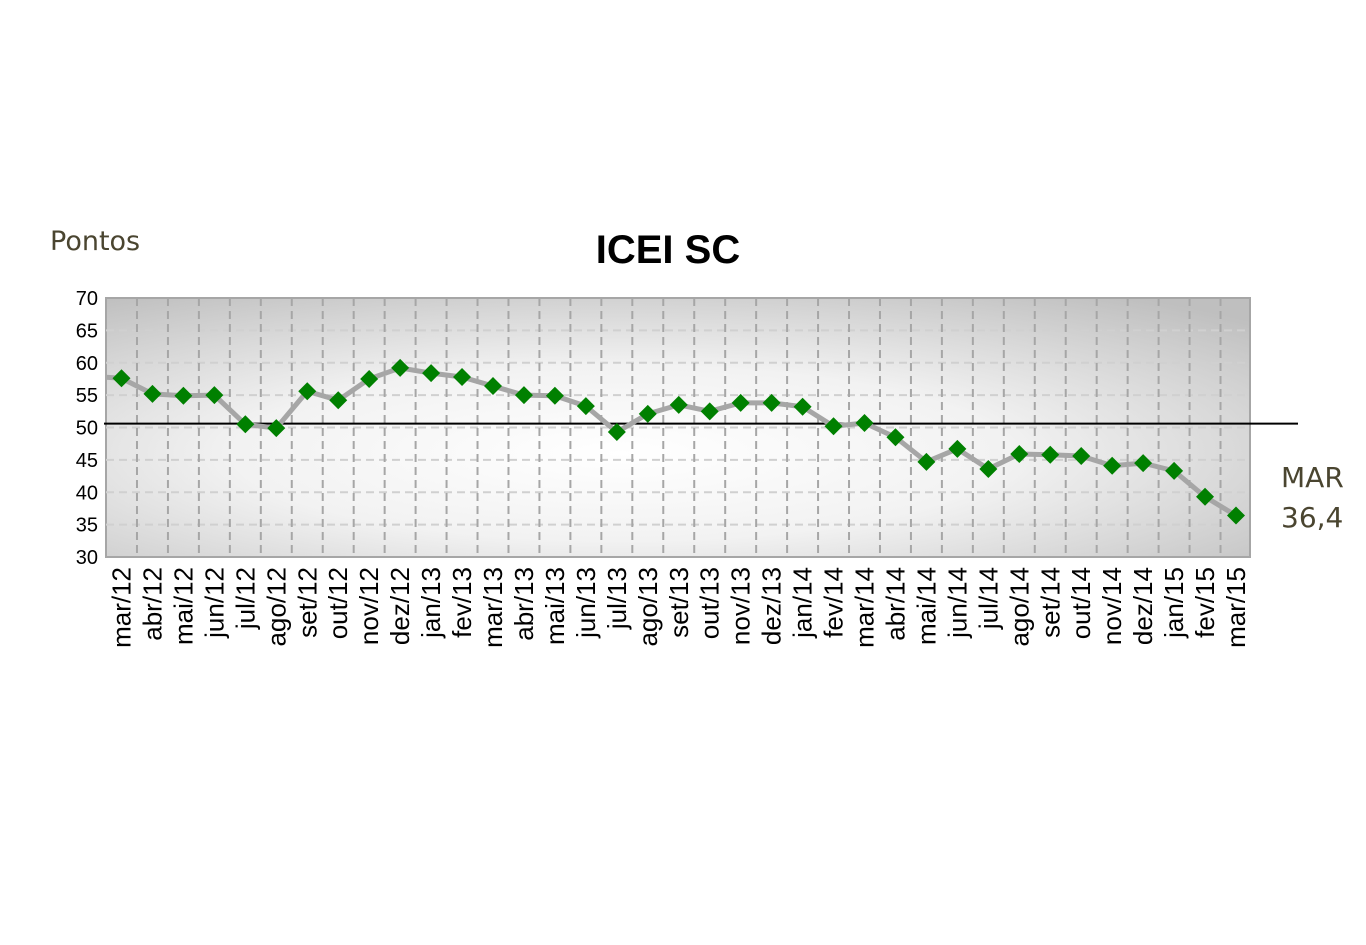 This screenshot has width=1366, height=945. I want to click on x-tick-label: dez/13, so click(772, 606).